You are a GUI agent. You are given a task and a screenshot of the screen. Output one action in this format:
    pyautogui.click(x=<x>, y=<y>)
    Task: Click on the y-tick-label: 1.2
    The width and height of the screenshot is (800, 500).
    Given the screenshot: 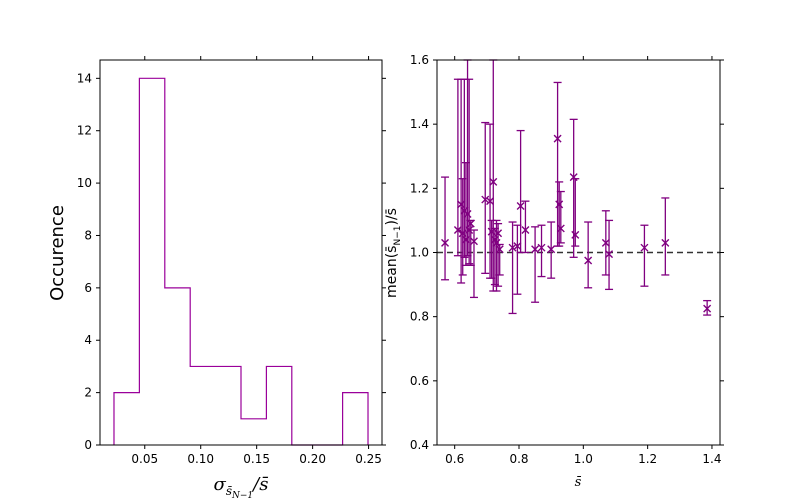 What is the action you would take?
    pyautogui.click(x=419, y=188)
    